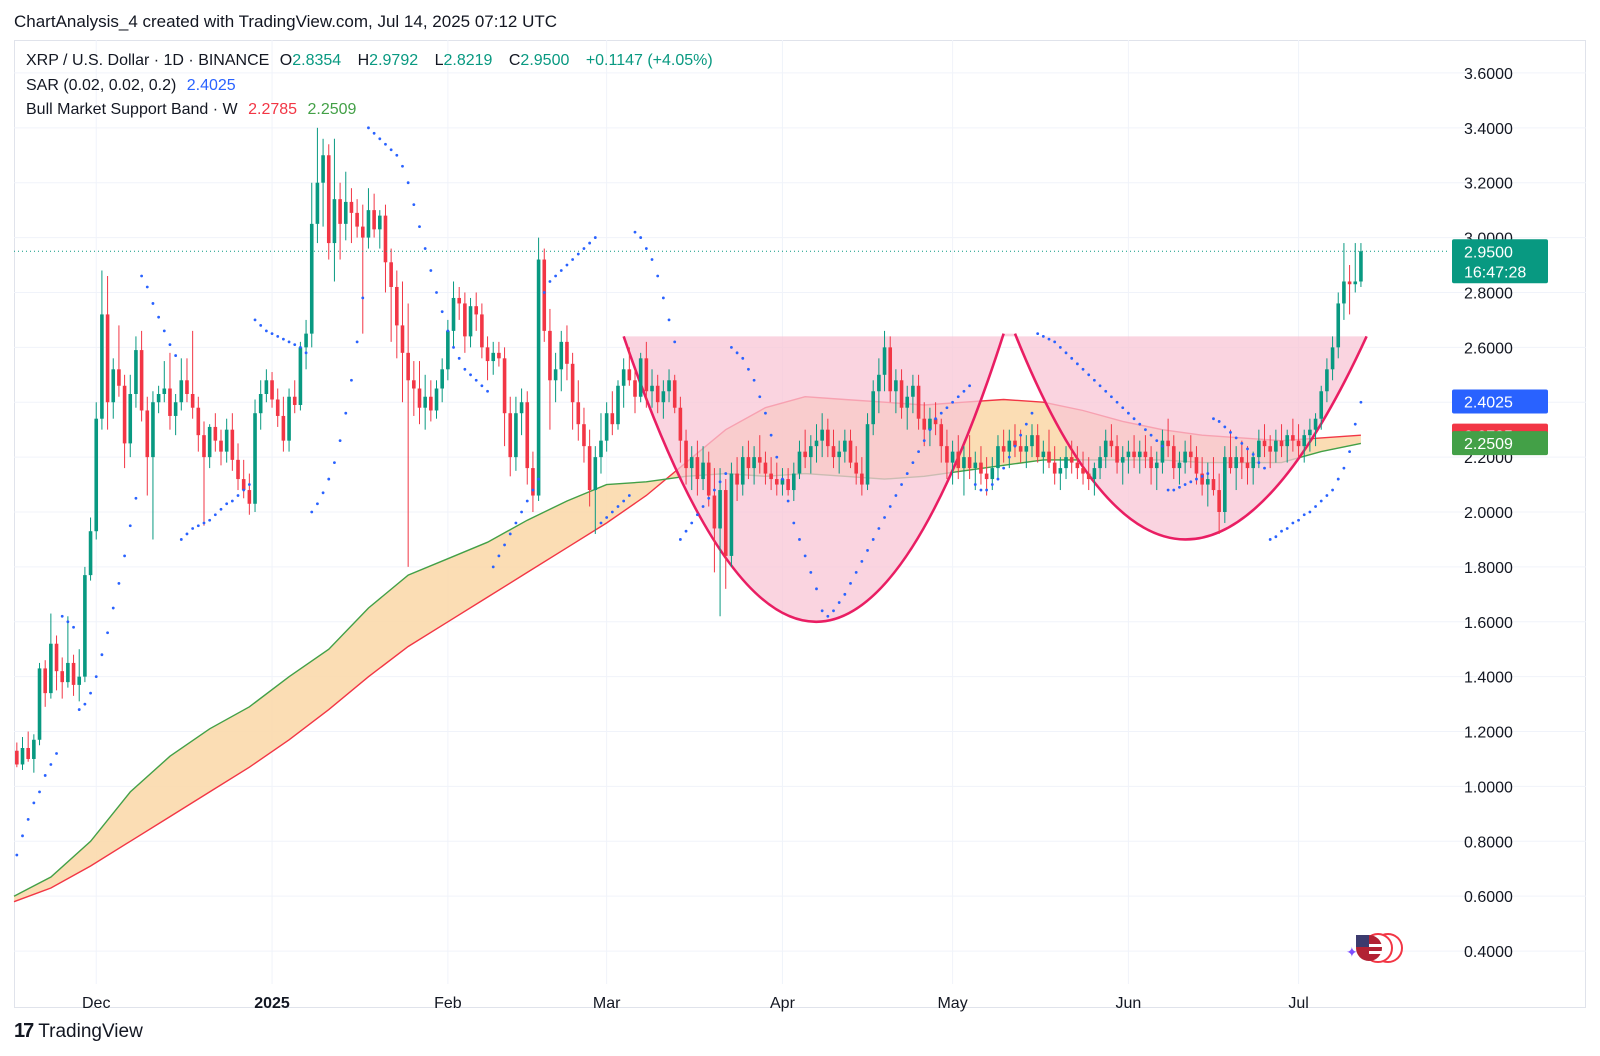 Image resolution: width=1600 pixels, height=1056 pixels. I want to click on tradingview-logo: 17 TradingView, so click(78, 1031).